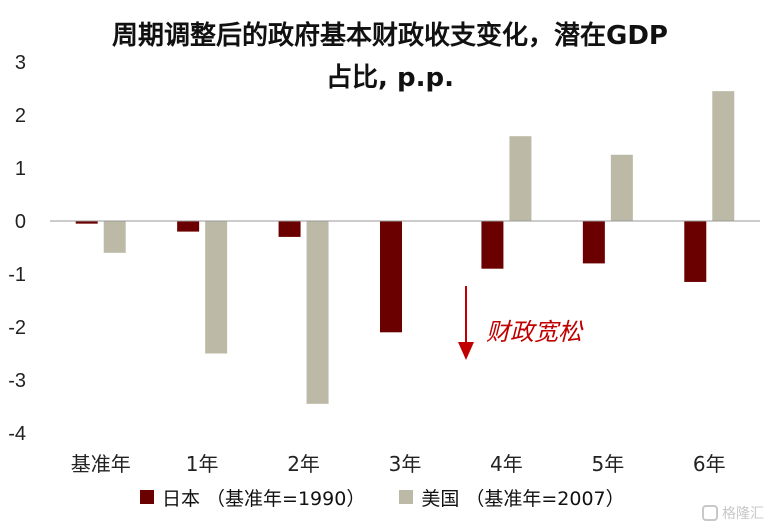 The image size is (774, 529). Describe the element at coordinates (534, 332) in the screenshot. I see `fiscal-easing-annotation: 财政宽松` at that location.